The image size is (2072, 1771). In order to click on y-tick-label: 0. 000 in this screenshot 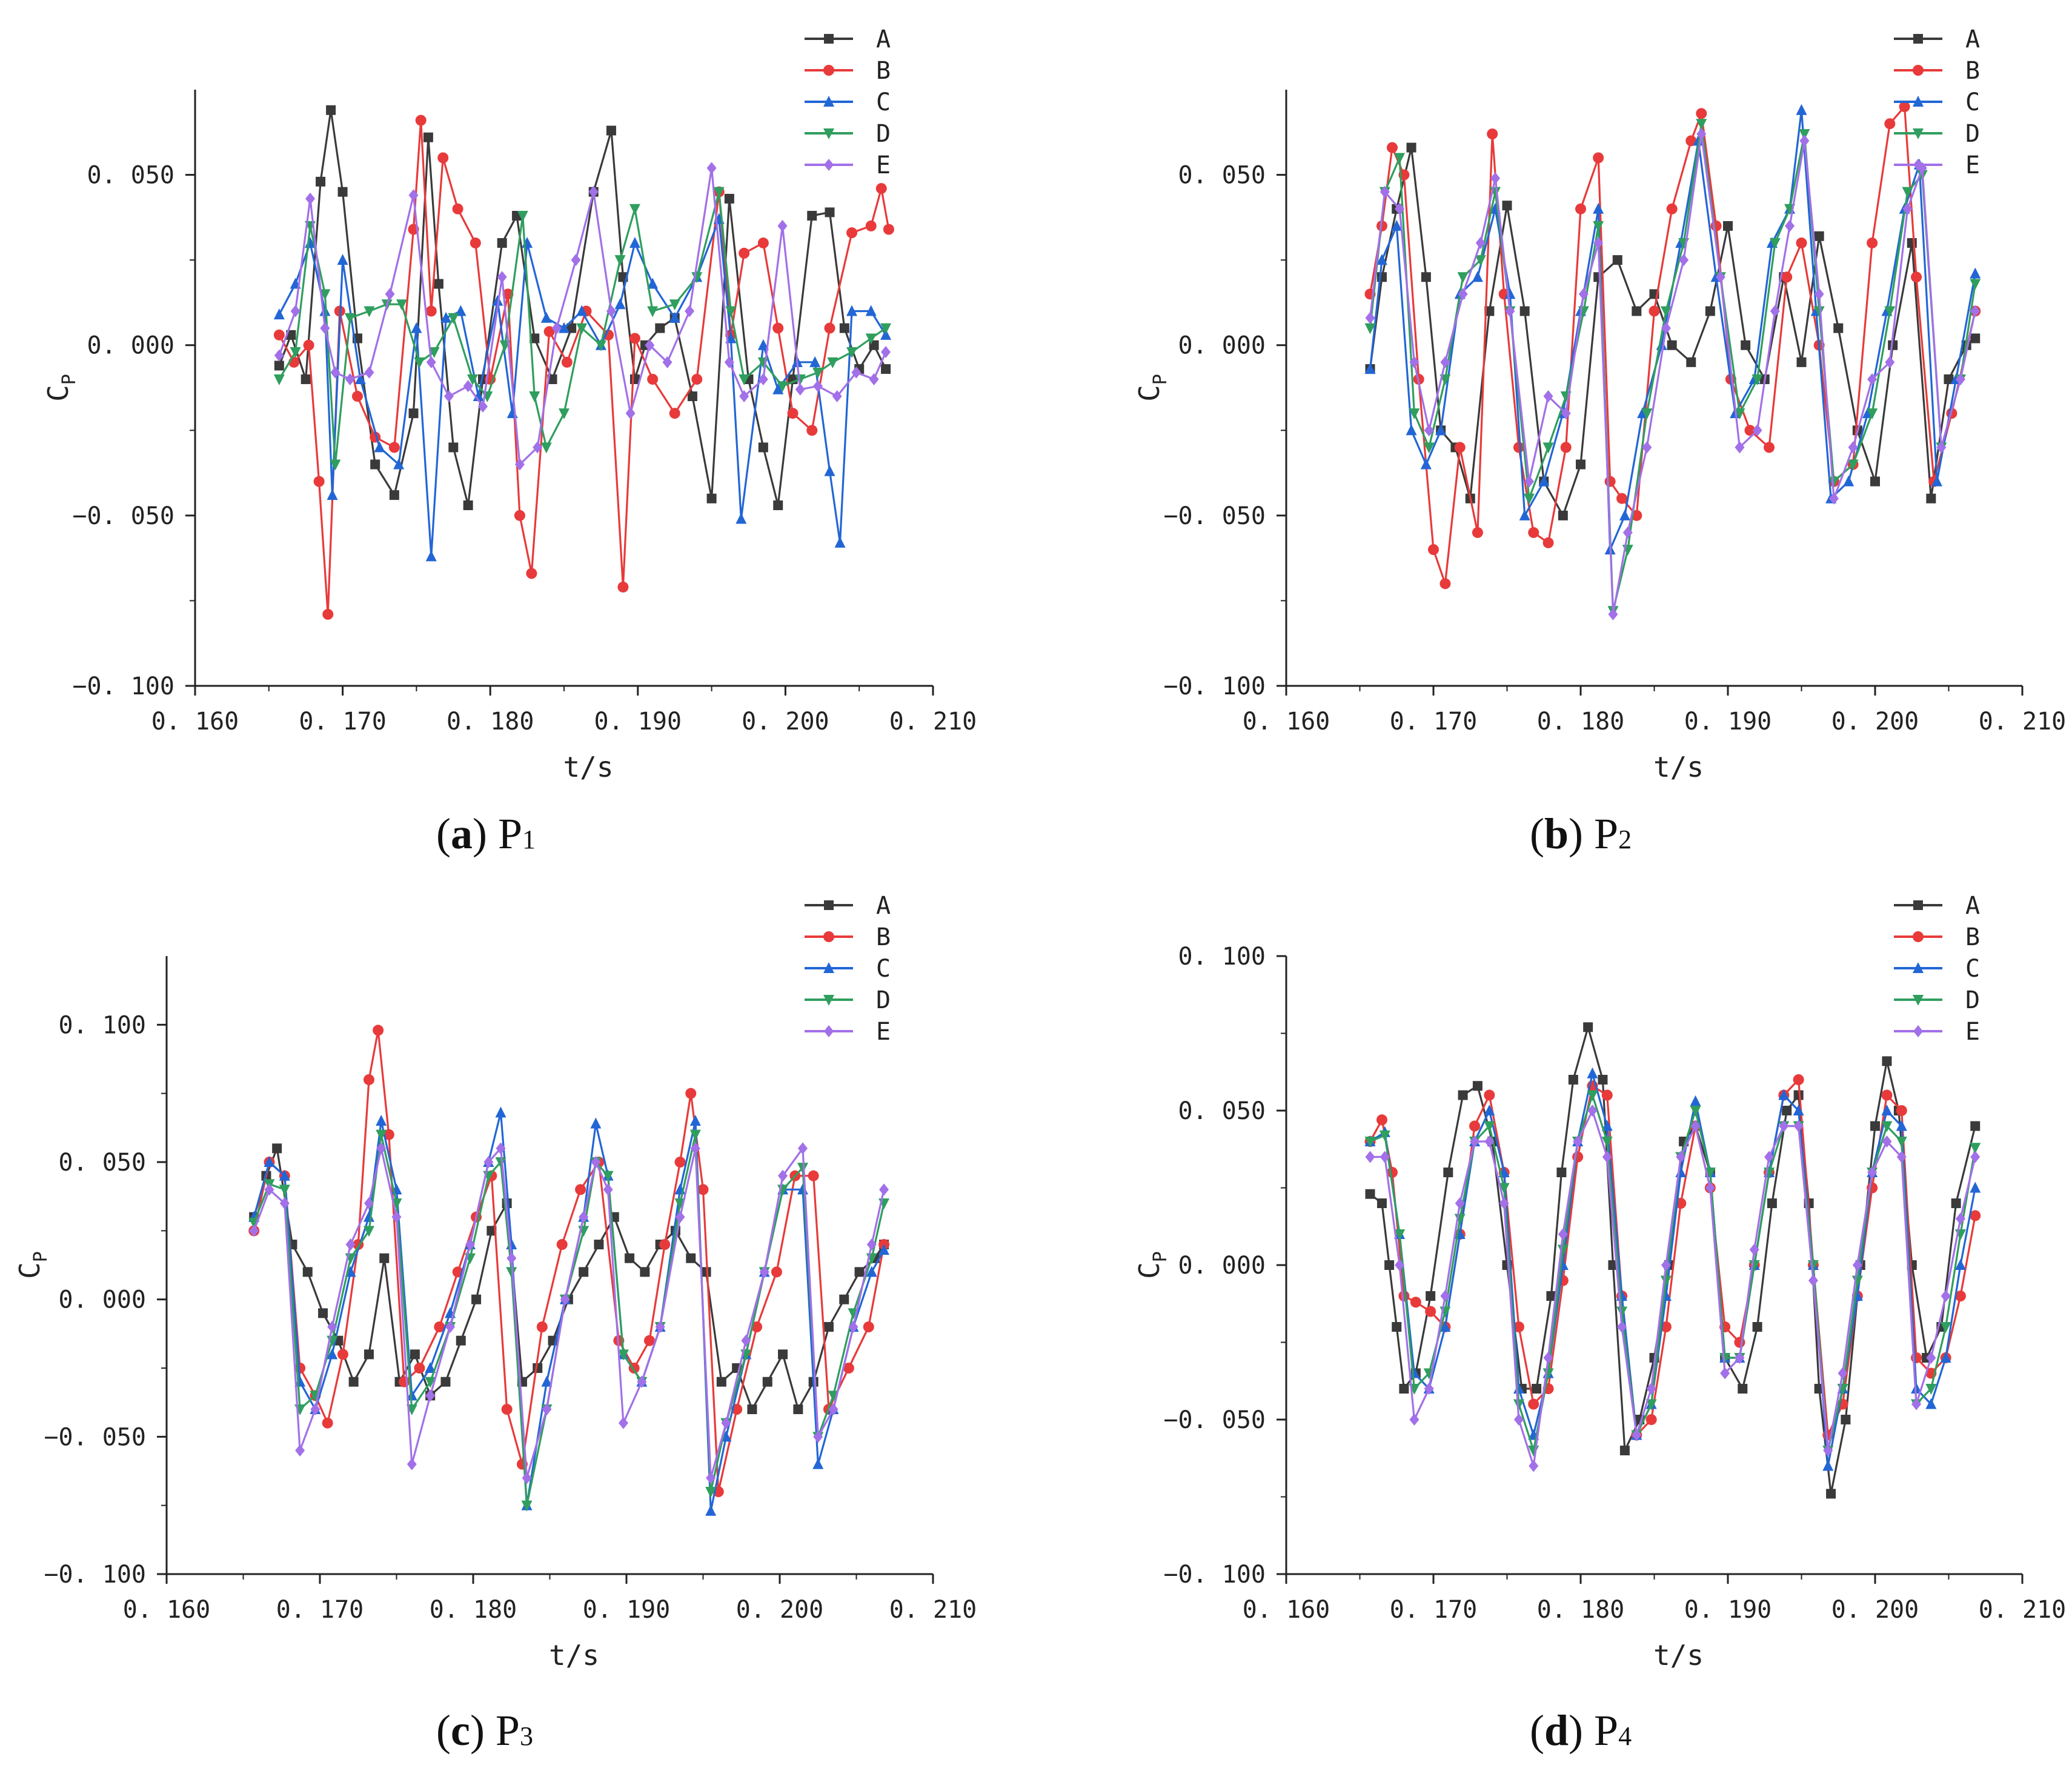, I will do `click(131, 346)`.